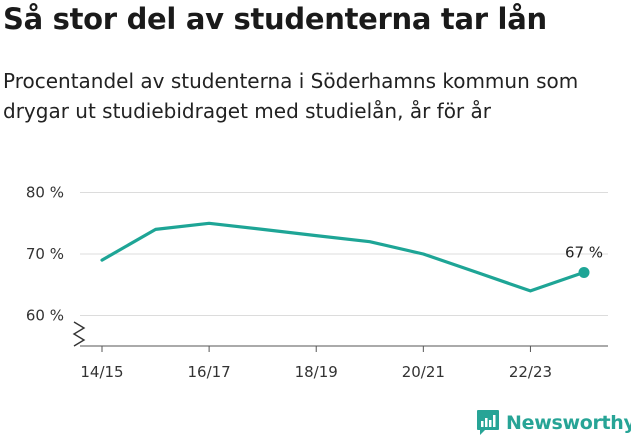 The width and height of the screenshot is (631, 439). I want to click on x-tick-label: 18/19, so click(316, 372).